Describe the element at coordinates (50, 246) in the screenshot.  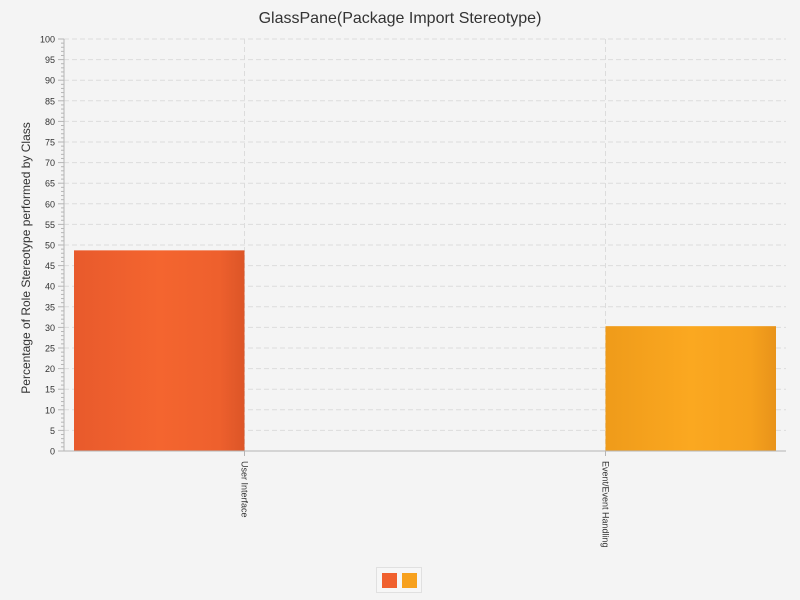
I see `y-tick-label: 50` at that location.